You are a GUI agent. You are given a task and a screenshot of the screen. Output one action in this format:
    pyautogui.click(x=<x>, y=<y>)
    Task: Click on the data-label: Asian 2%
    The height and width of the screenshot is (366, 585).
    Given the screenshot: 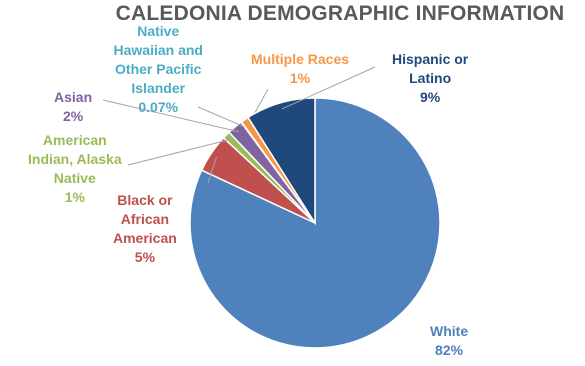 What is the action you would take?
    pyautogui.click(x=73, y=107)
    